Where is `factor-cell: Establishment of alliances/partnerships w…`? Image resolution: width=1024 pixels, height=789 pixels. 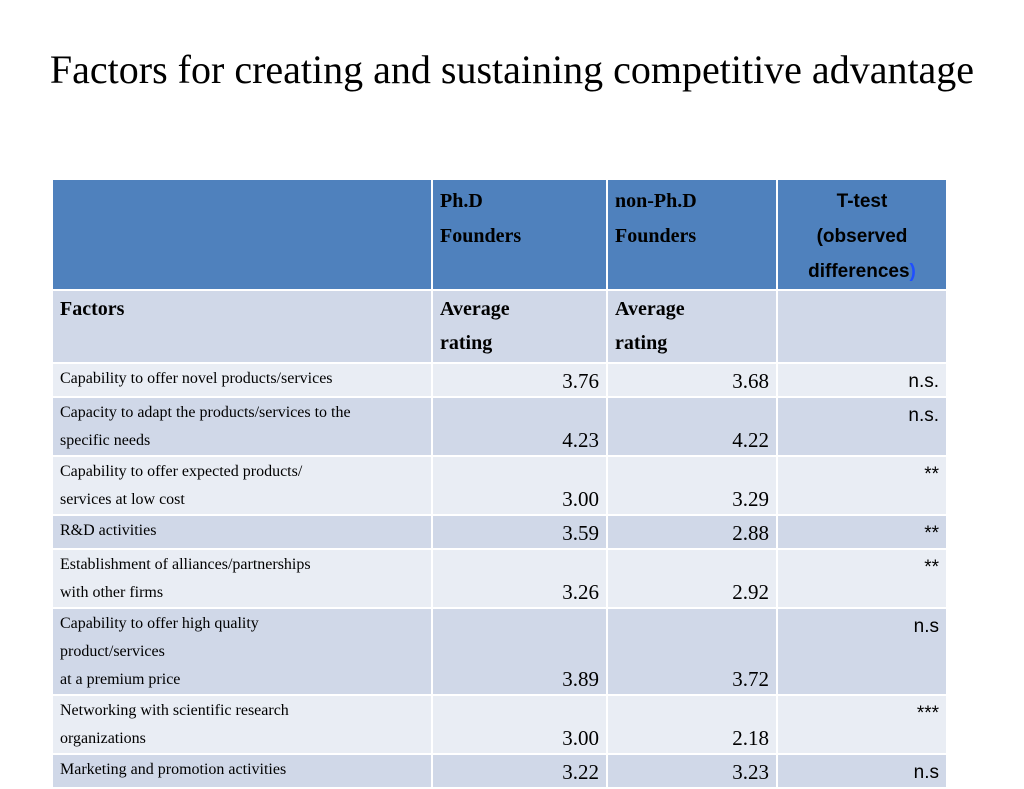
factor-cell: Establishment of alliances/partnerships w… is located at coordinates (242, 578).